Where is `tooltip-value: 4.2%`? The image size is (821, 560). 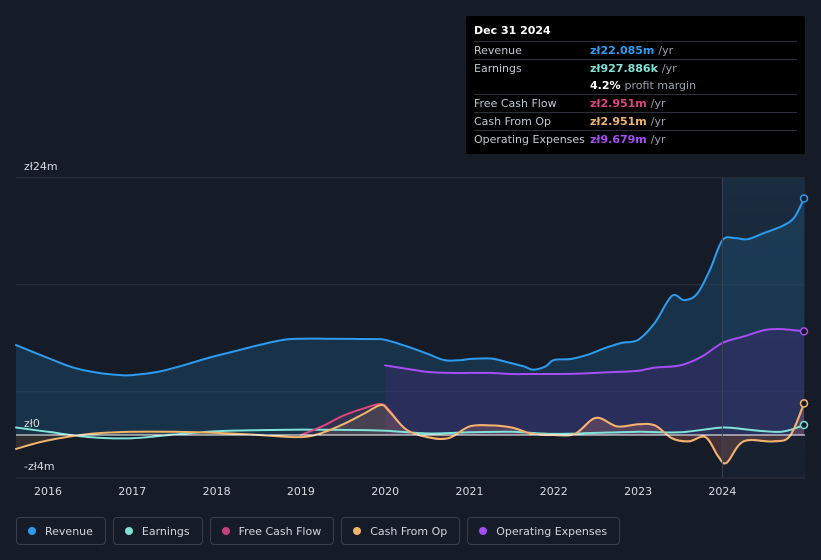
tooltip-value: 4.2% is located at coordinates (605, 85).